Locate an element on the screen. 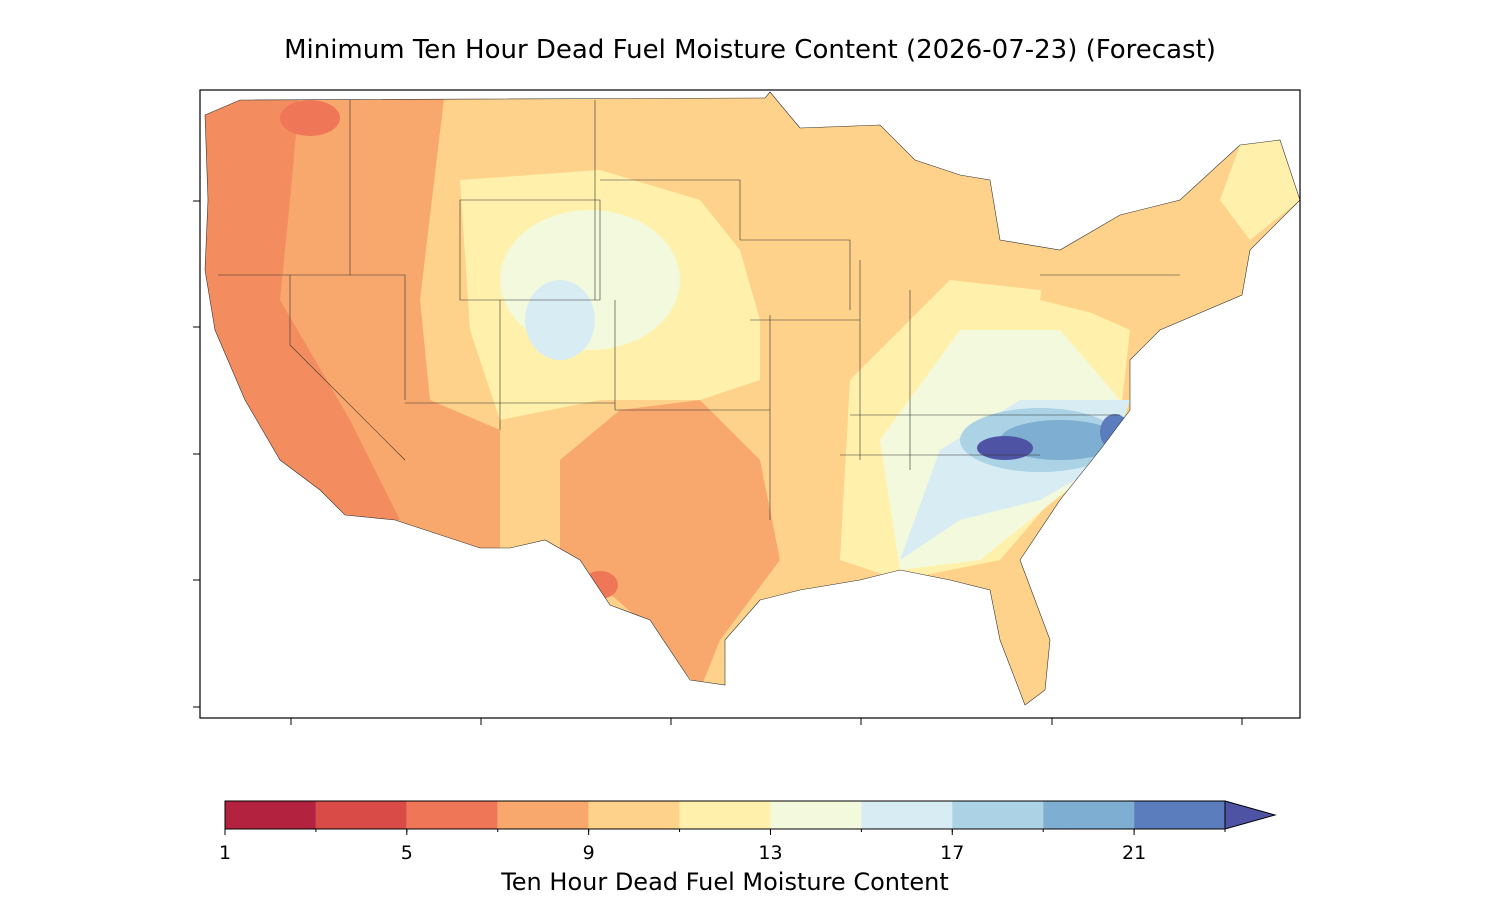 The width and height of the screenshot is (1500, 900). colorbar-label: Ten Hour Dead Fuel Moisture Content is located at coordinates (724, 882).